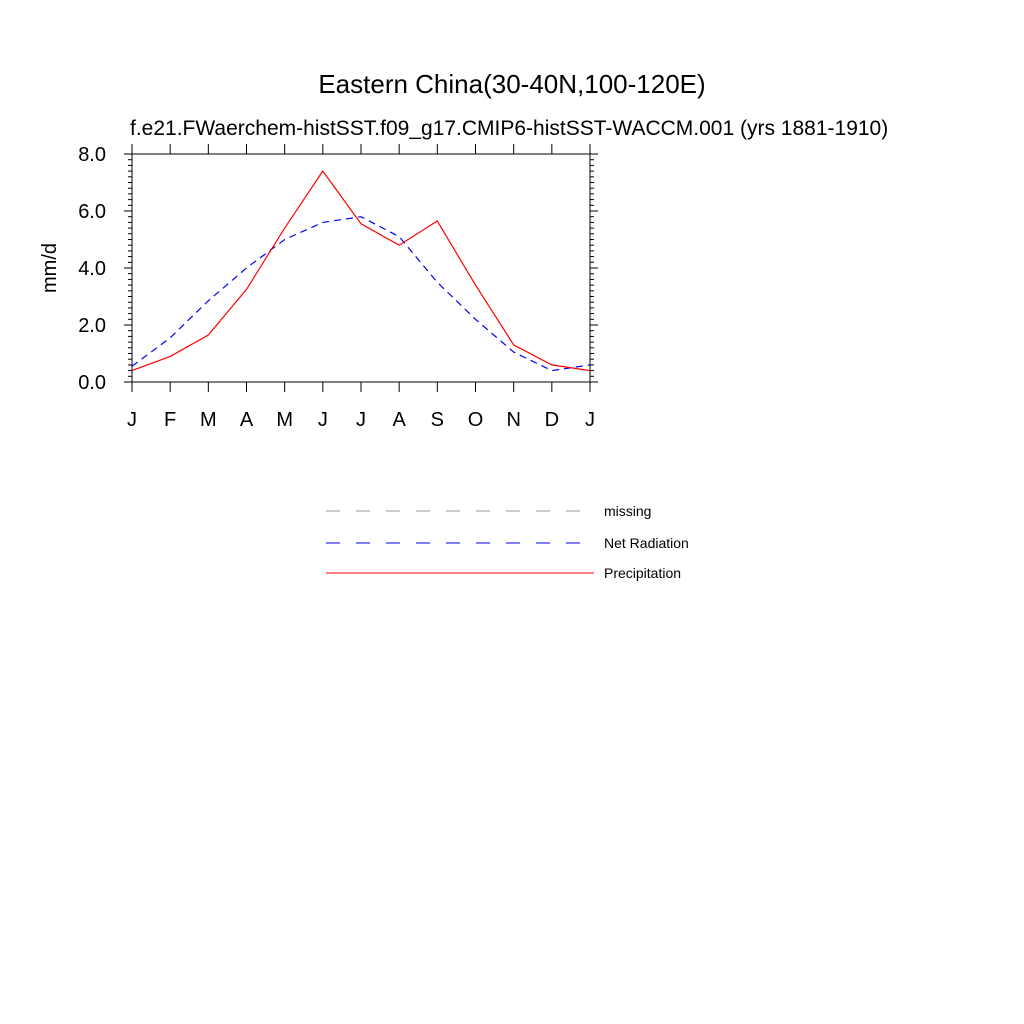 Image resolution: width=1024 pixels, height=1024 pixels. Describe the element at coordinates (512, 84) in the screenshot. I see `chart-title: Eastern China(30-40N,100-120E)` at that location.